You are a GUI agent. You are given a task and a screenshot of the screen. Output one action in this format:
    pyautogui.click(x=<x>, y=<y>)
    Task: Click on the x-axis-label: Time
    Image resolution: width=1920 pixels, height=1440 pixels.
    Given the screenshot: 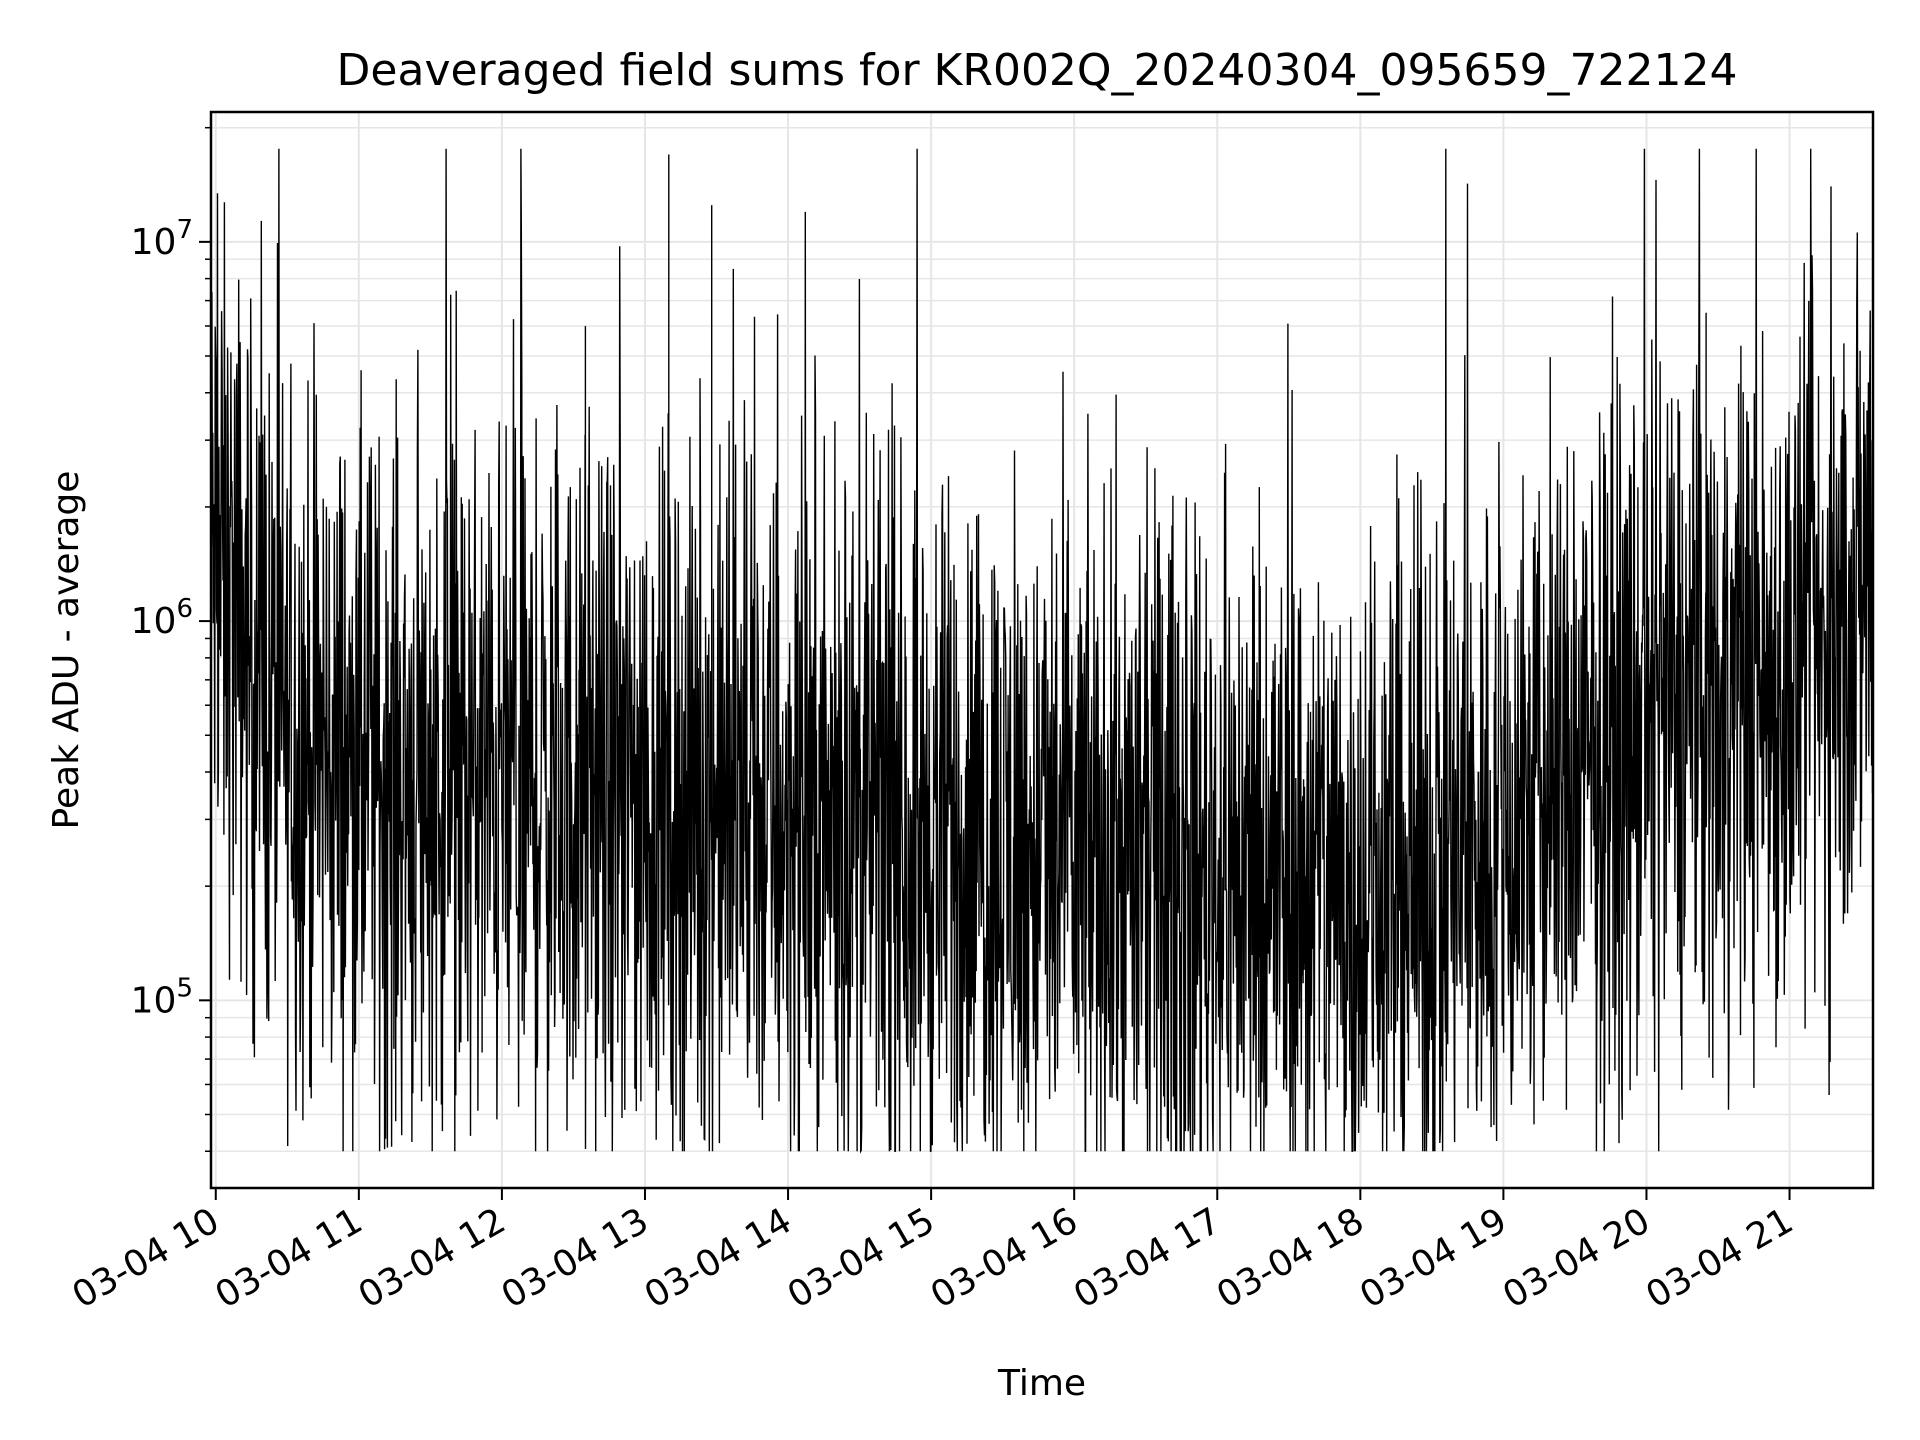 What is the action you would take?
    pyautogui.click(x=1041, y=1383)
    